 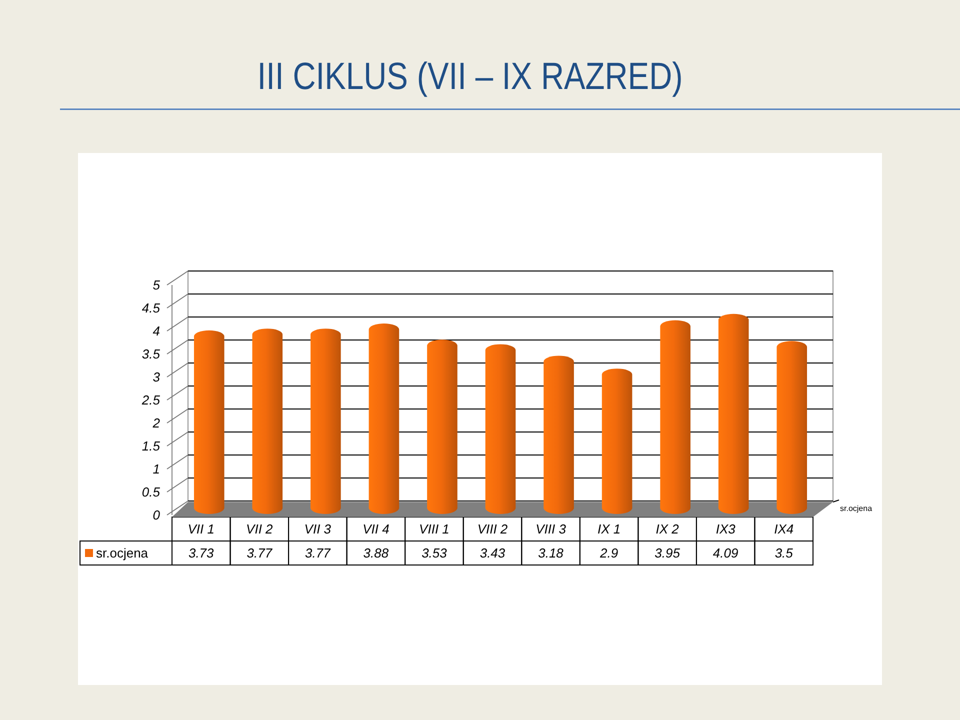 I want to click on data-label: 3.43, so click(x=493, y=553).